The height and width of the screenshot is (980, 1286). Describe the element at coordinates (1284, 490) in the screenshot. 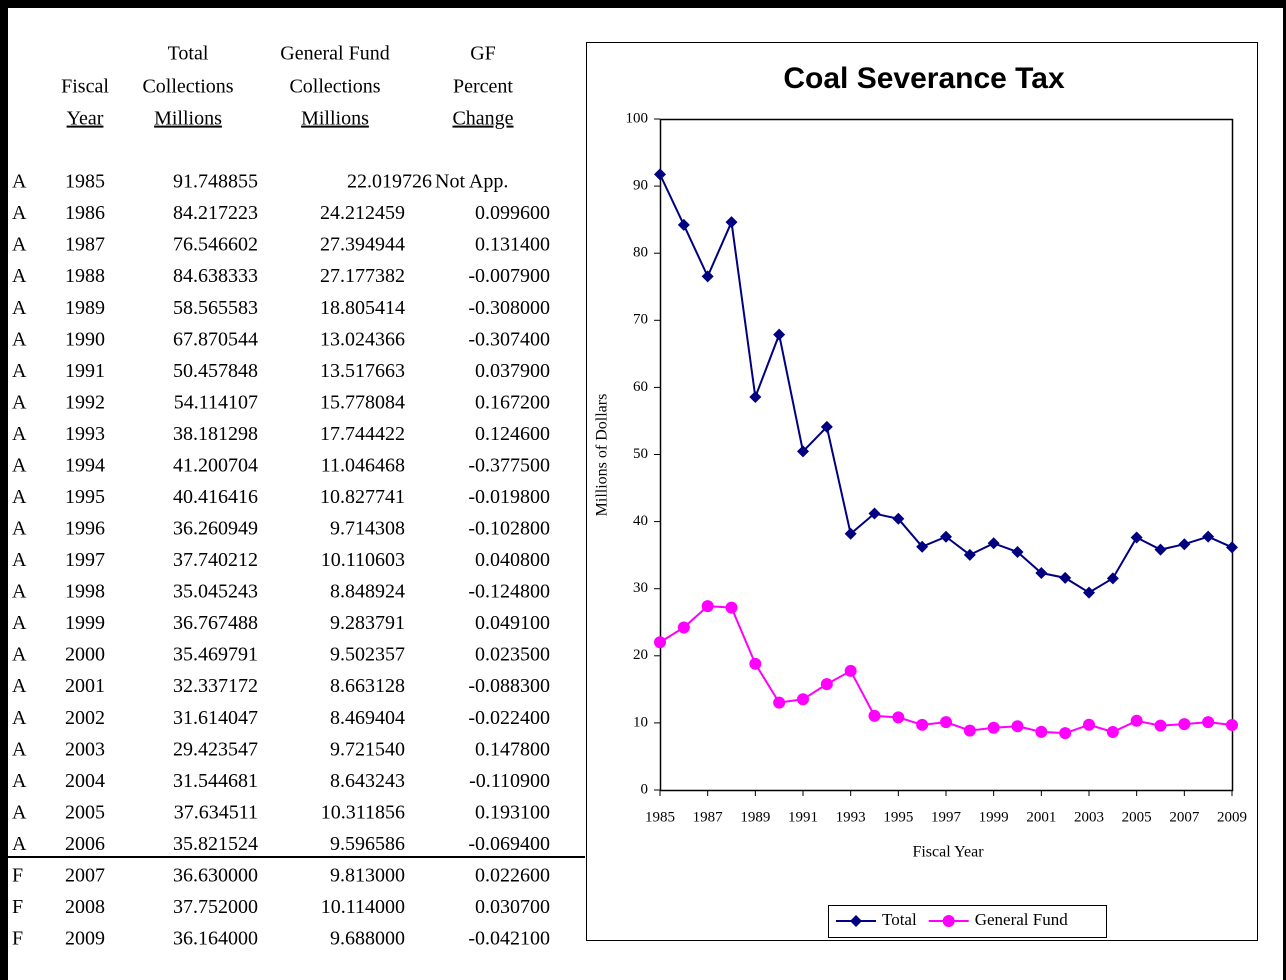

I see `border-right` at that location.